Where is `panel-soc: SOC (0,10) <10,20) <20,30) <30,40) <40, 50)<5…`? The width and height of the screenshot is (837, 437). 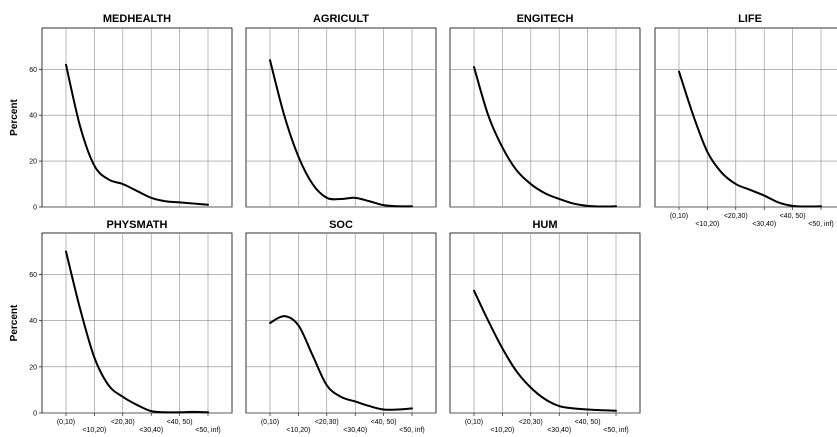 panel-soc: SOC (0,10) <10,20) <20,30) <30,40) <40, 50)<5… is located at coordinates (341, 326).